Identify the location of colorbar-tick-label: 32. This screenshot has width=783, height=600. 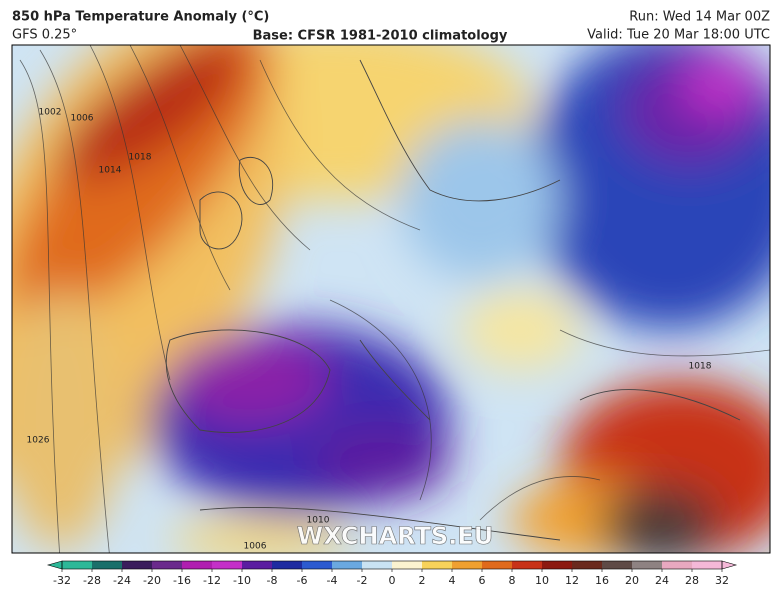
(722, 580).